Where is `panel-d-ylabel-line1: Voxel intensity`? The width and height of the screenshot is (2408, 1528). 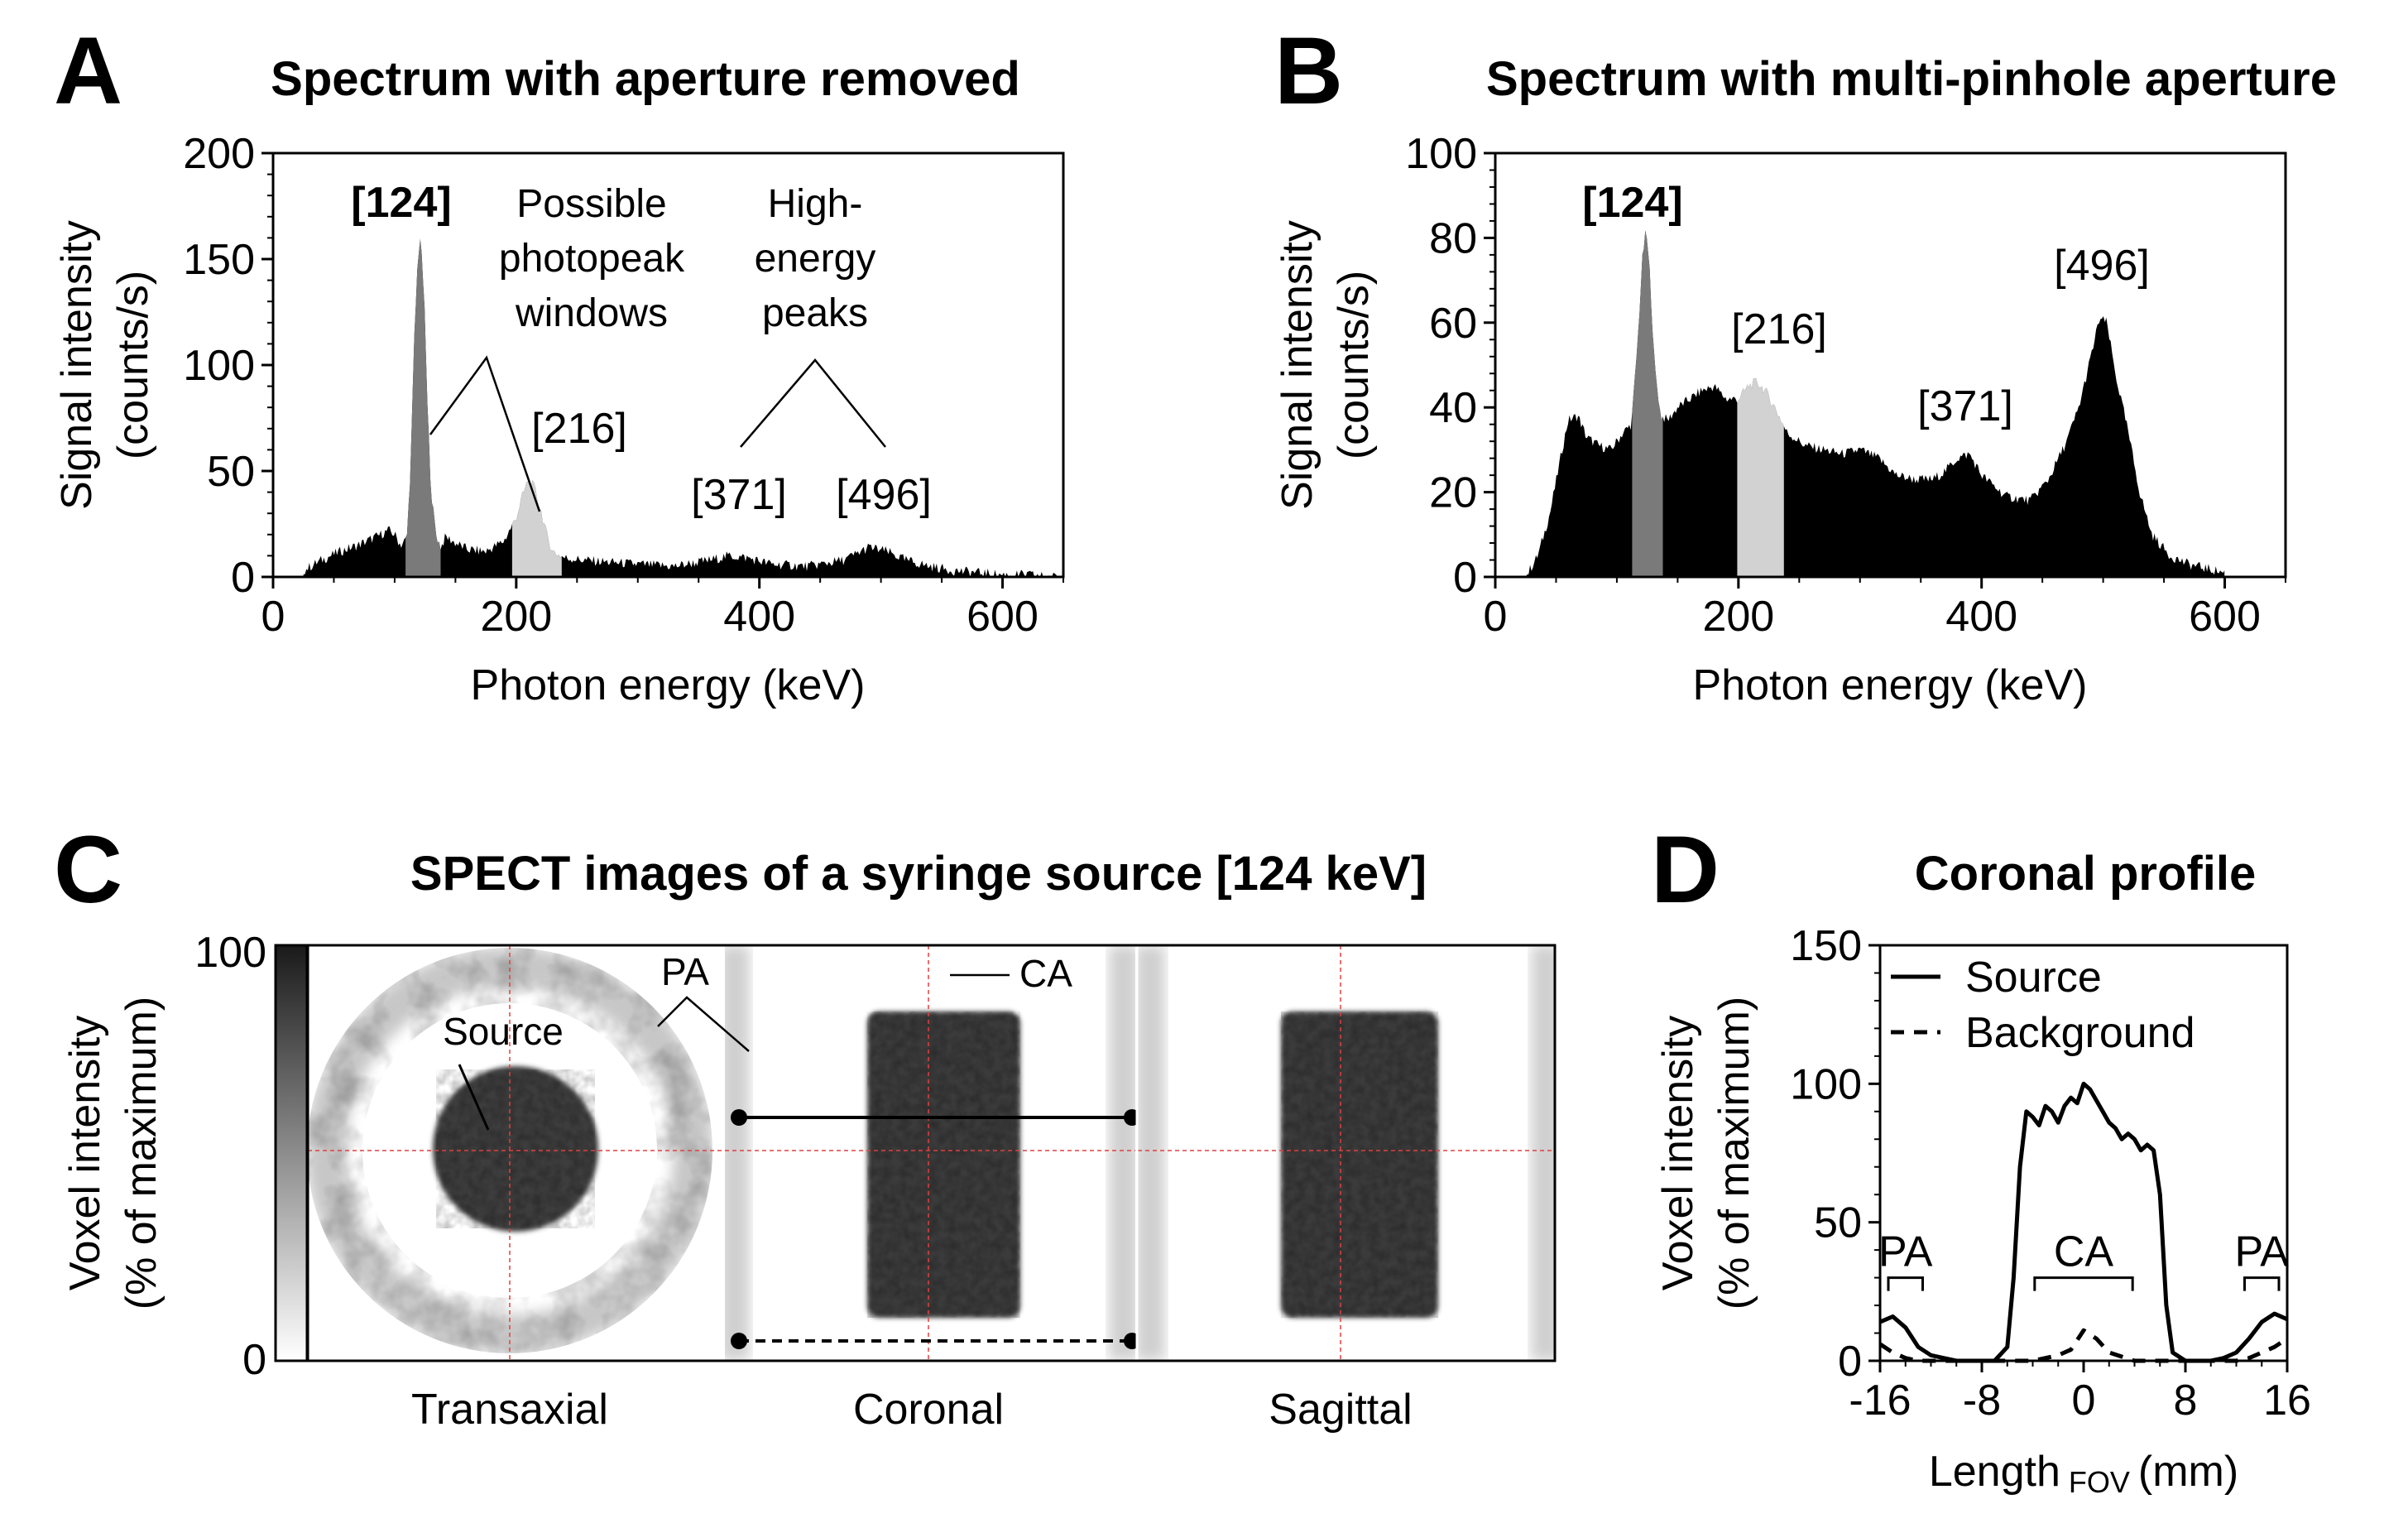
panel-d-ylabel-line1: Voxel intensity is located at coordinates (1678, 1153).